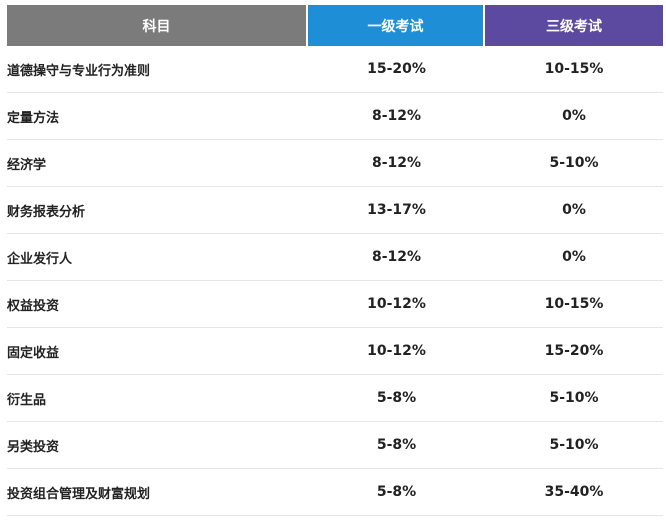 The width and height of the screenshot is (666, 521). What do you see at coordinates (335, 163) in the screenshot?
I see `table-row: 经济学 8-12% 5-10%` at bounding box center [335, 163].